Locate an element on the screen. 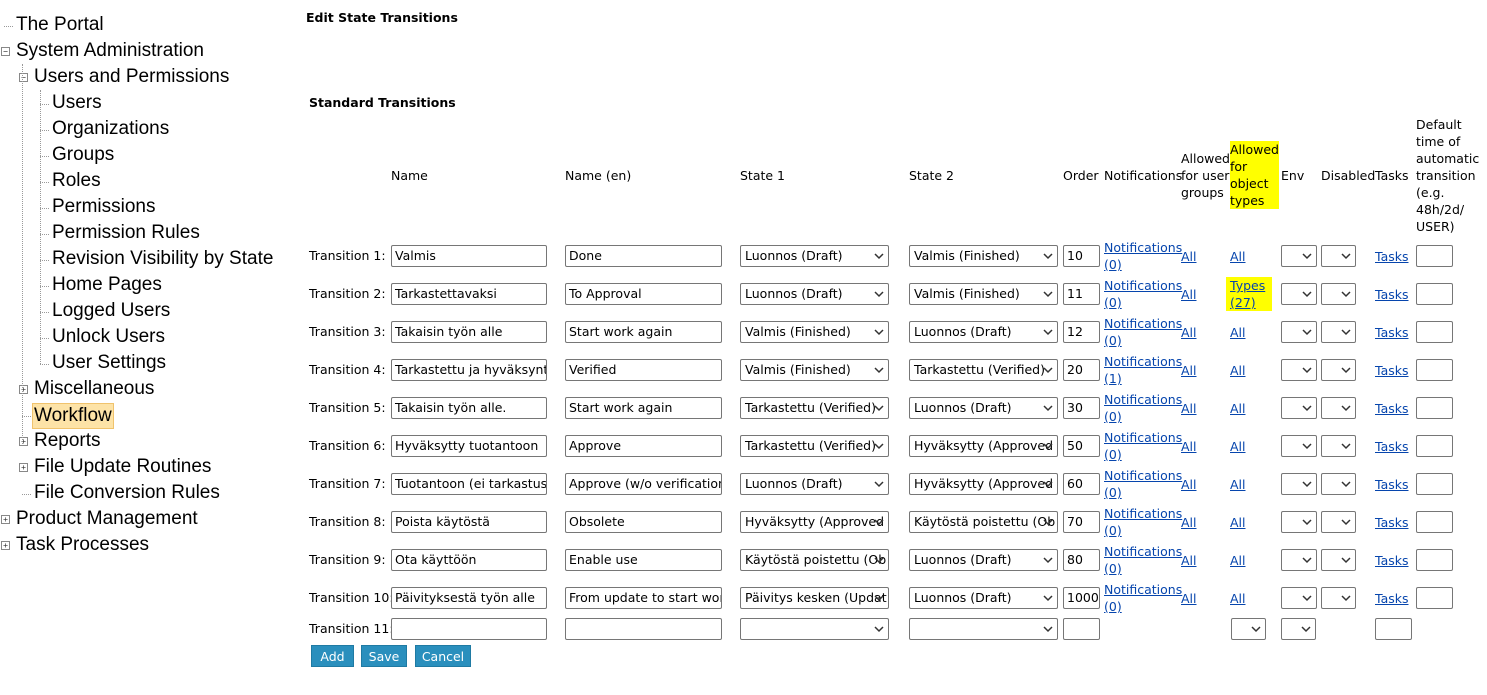 This screenshot has width=1487, height=695. state1-select: Valmis (Finished) is located at coordinates (814, 370).